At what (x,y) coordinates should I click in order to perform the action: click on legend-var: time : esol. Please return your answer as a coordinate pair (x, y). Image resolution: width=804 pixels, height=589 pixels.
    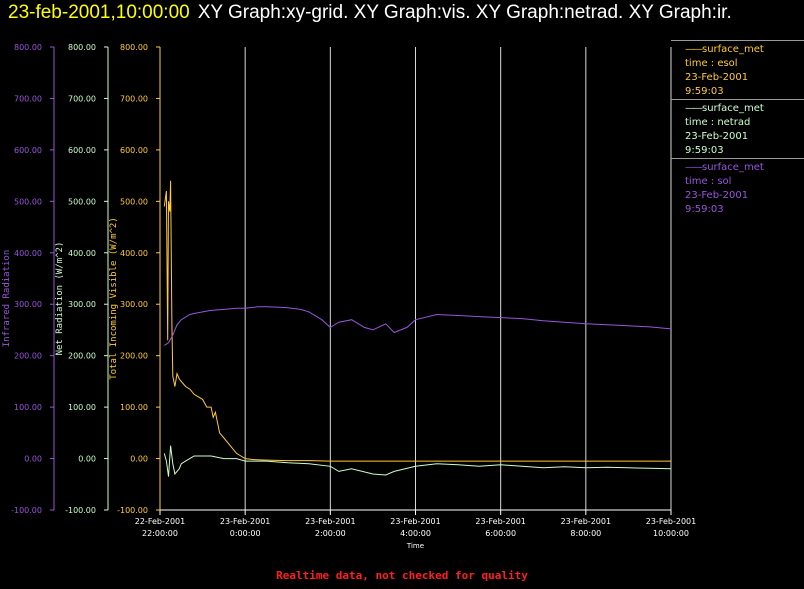
    Looking at the image, I should click on (711, 63).